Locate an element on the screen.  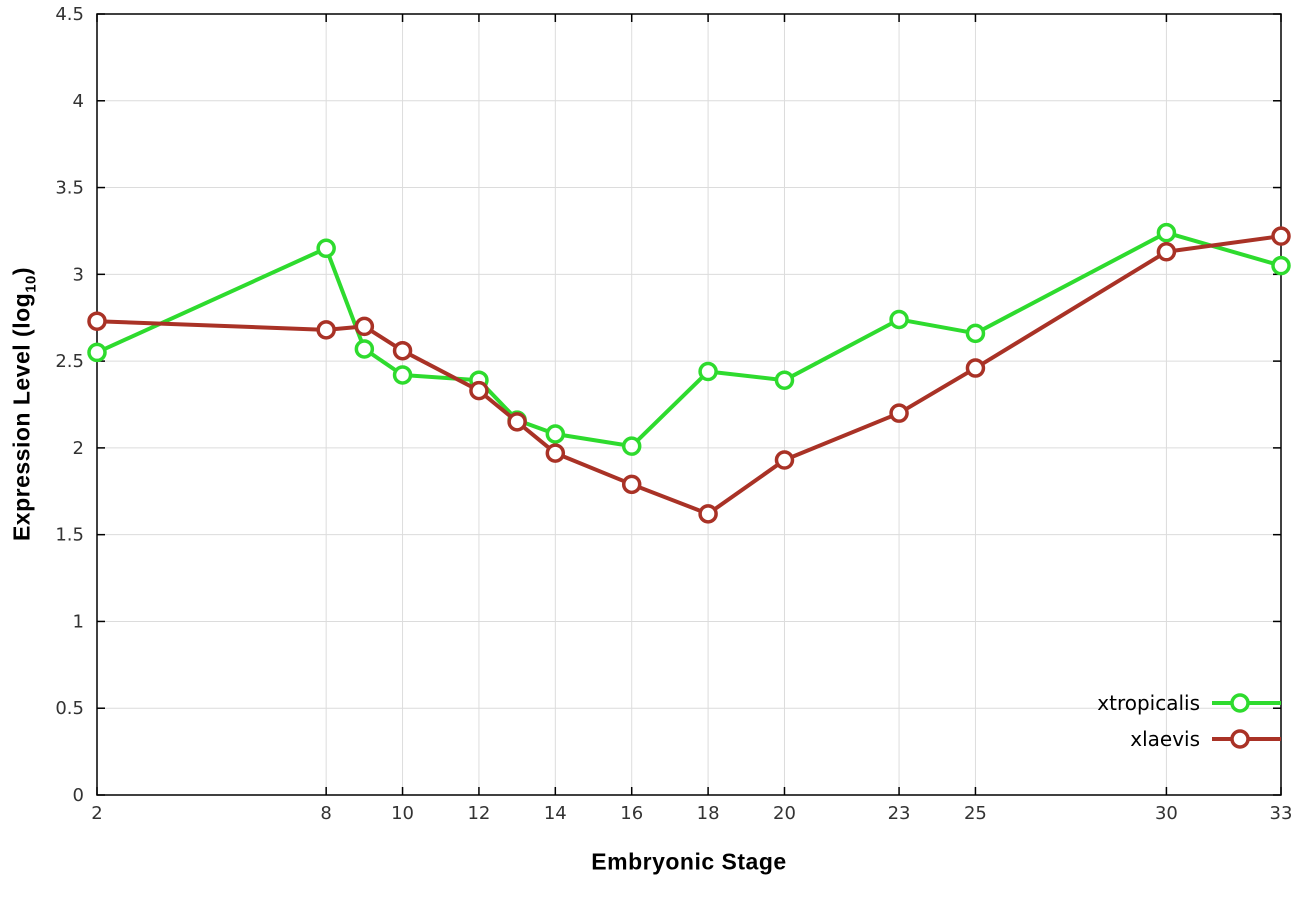
y-tick-label: 3.5 is located at coordinates (69, 188).